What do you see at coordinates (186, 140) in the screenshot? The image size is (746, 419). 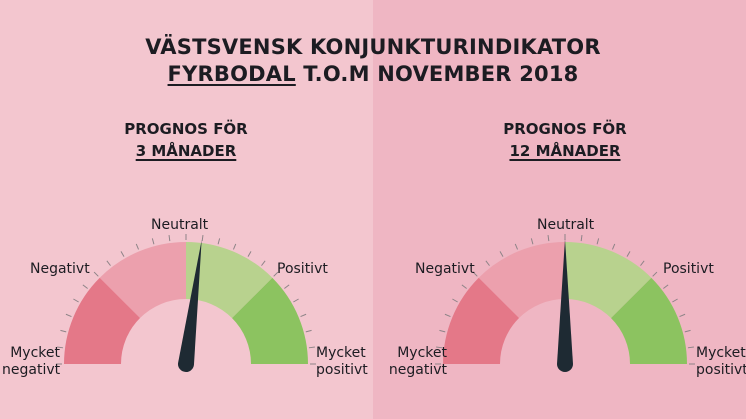 I see `forecast-3m-heading: PROGNOS FÖR 3 MÅNADER` at bounding box center [186, 140].